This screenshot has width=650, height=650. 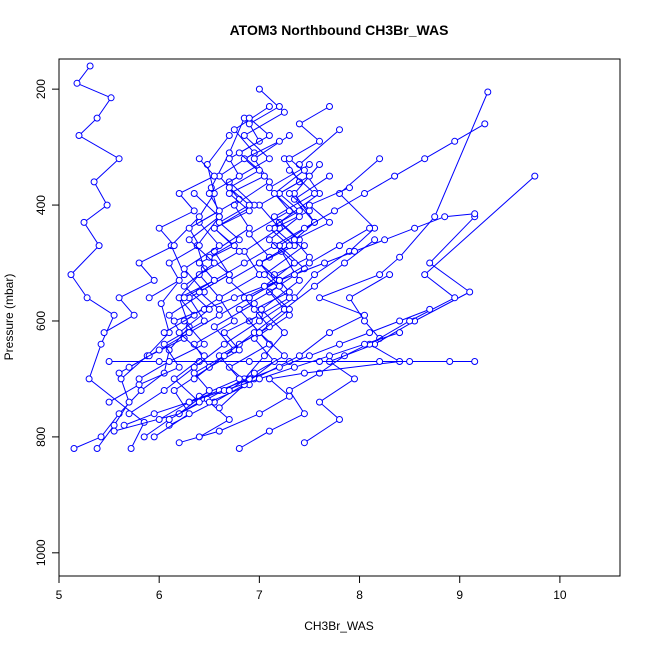 I want to click on chart-title: ATOM3 Northbound CH3Br_WAS, so click(x=339, y=30).